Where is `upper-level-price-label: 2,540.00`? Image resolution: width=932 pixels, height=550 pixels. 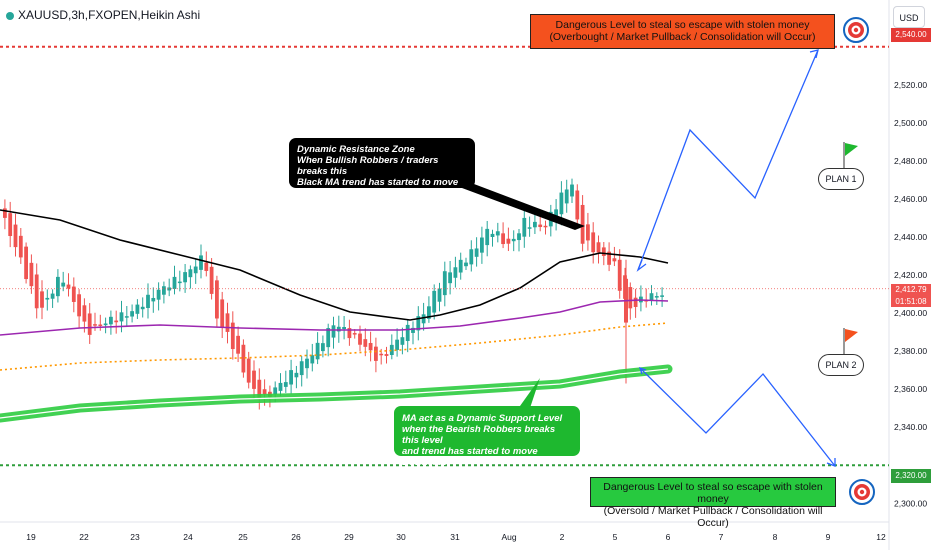 upper-level-price-label: 2,540.00 is located at coordinates (911, 35).